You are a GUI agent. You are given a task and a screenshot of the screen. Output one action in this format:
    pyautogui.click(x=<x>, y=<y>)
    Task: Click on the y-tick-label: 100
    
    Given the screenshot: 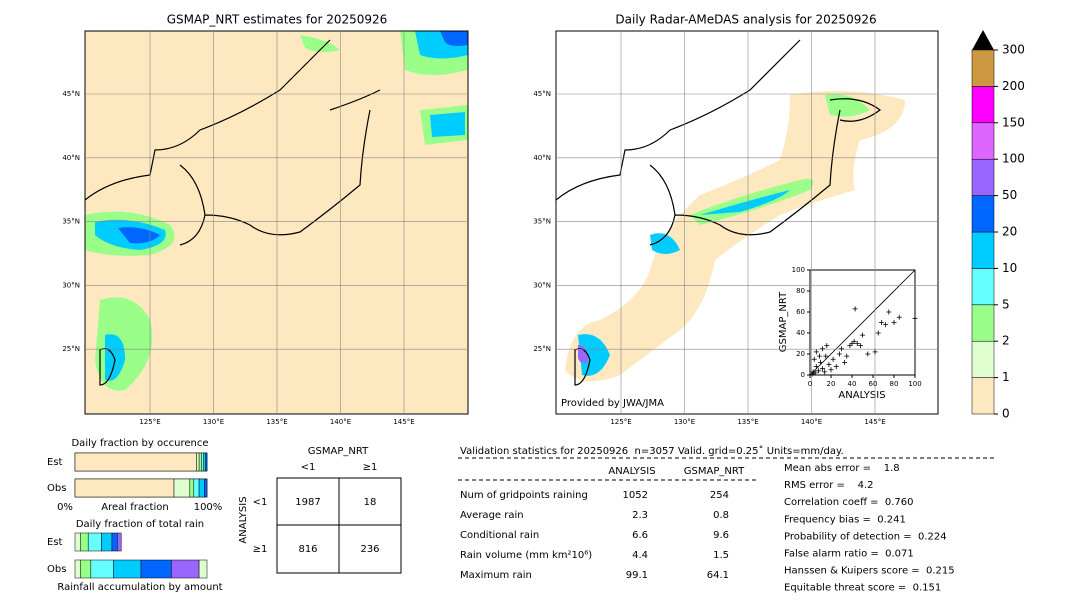 What is the action you would take?
    pyautogui.click(x=798, y=270)
    